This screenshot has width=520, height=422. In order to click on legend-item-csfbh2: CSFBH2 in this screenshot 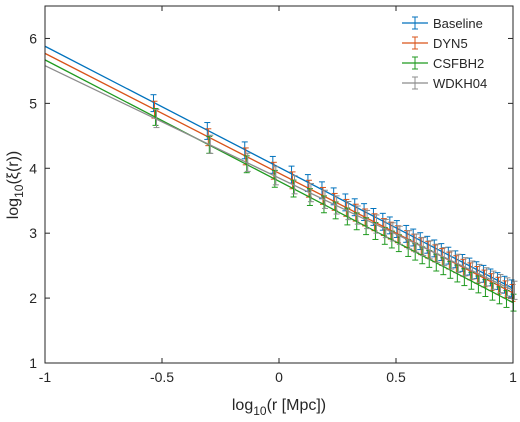, I will do `click(443, 63)`.